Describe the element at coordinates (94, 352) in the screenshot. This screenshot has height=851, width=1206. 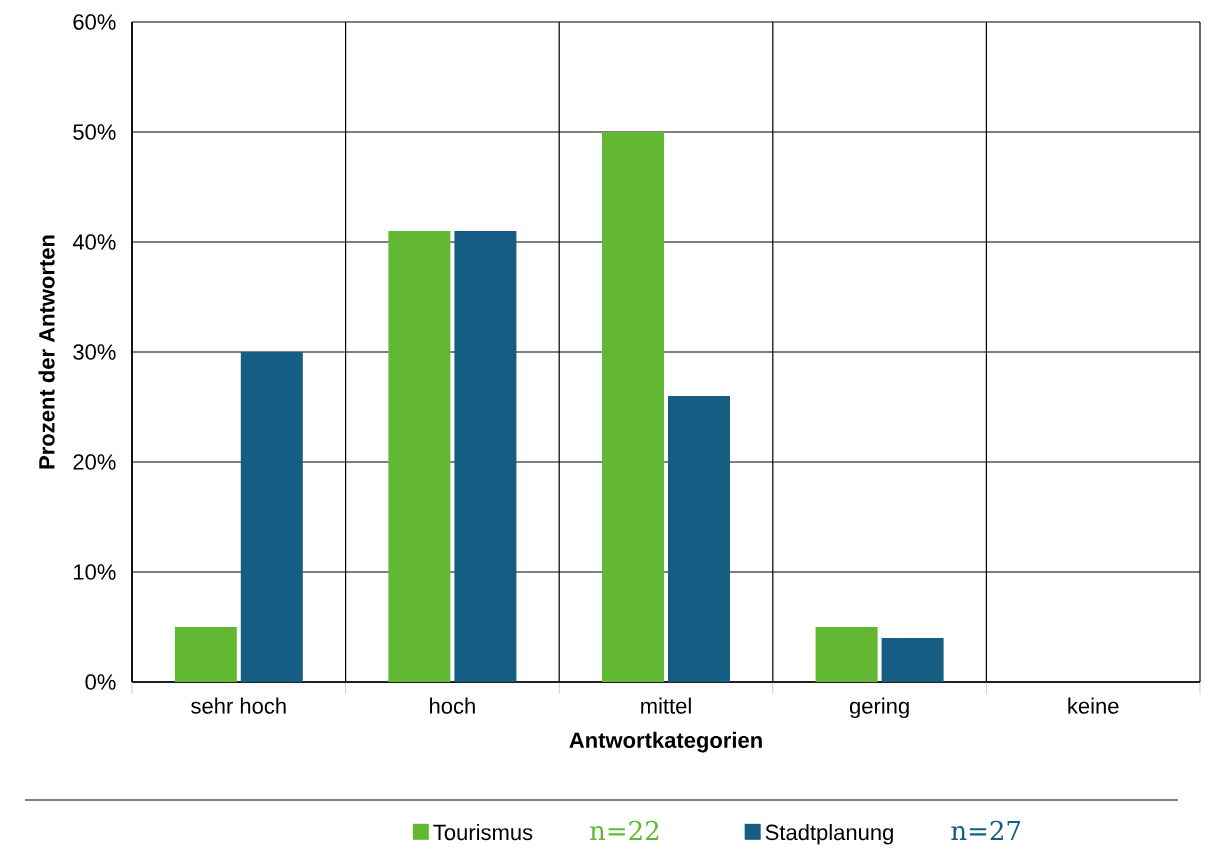
I see `y-tick-label: 30%` at that location.